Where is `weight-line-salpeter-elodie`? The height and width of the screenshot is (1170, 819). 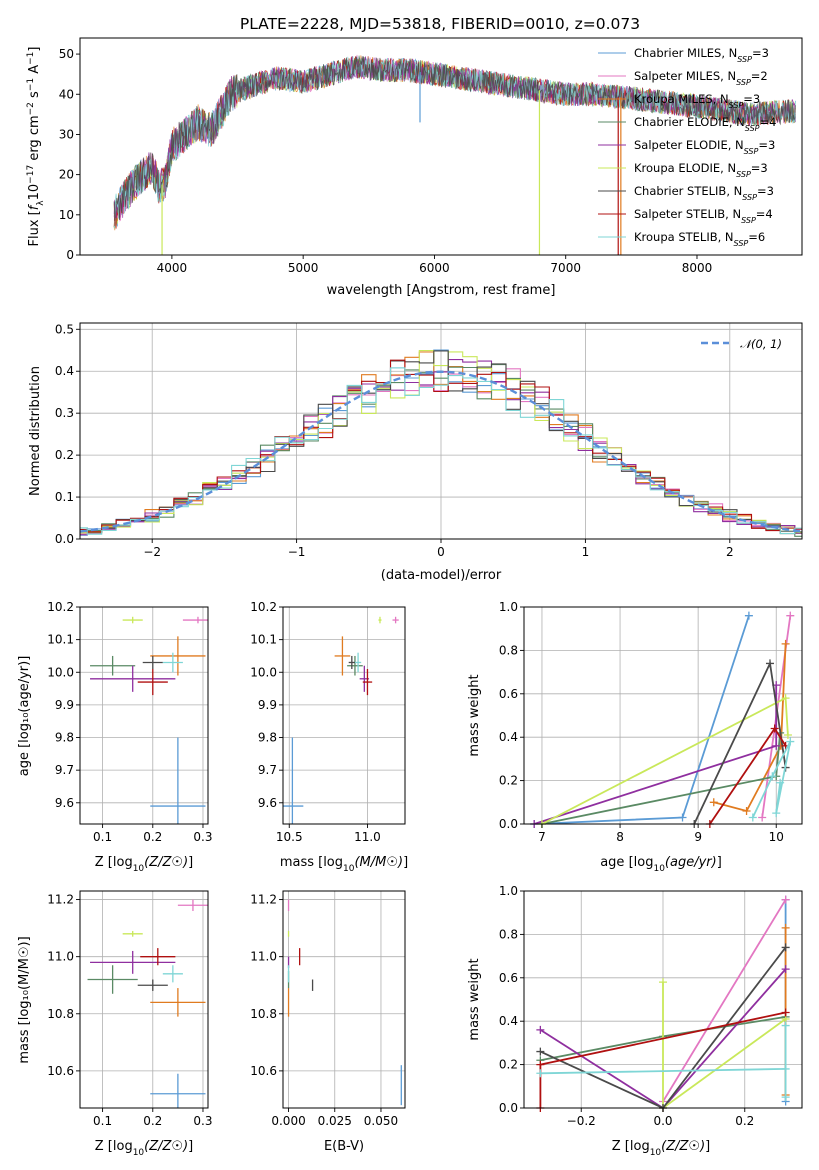 weight-line-salpeter-elodie is located at coordinates (655, 754).